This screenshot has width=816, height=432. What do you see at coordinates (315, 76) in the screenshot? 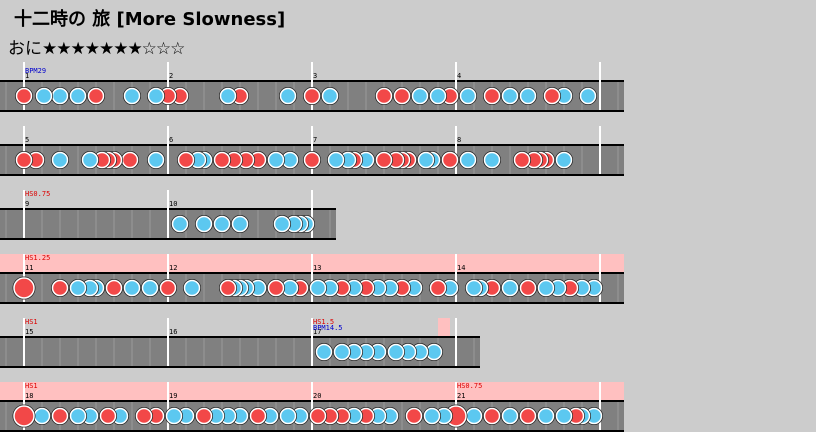
I see `measure-number: 3` at bounding box center [315, 76].